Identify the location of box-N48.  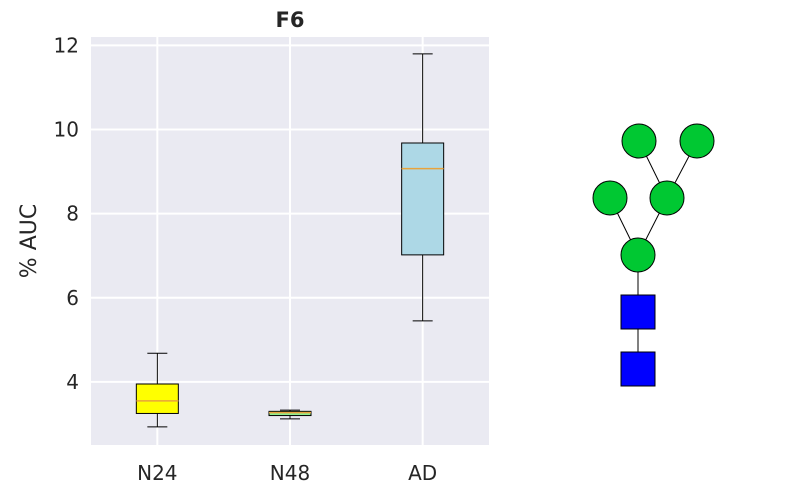
(290, 414).